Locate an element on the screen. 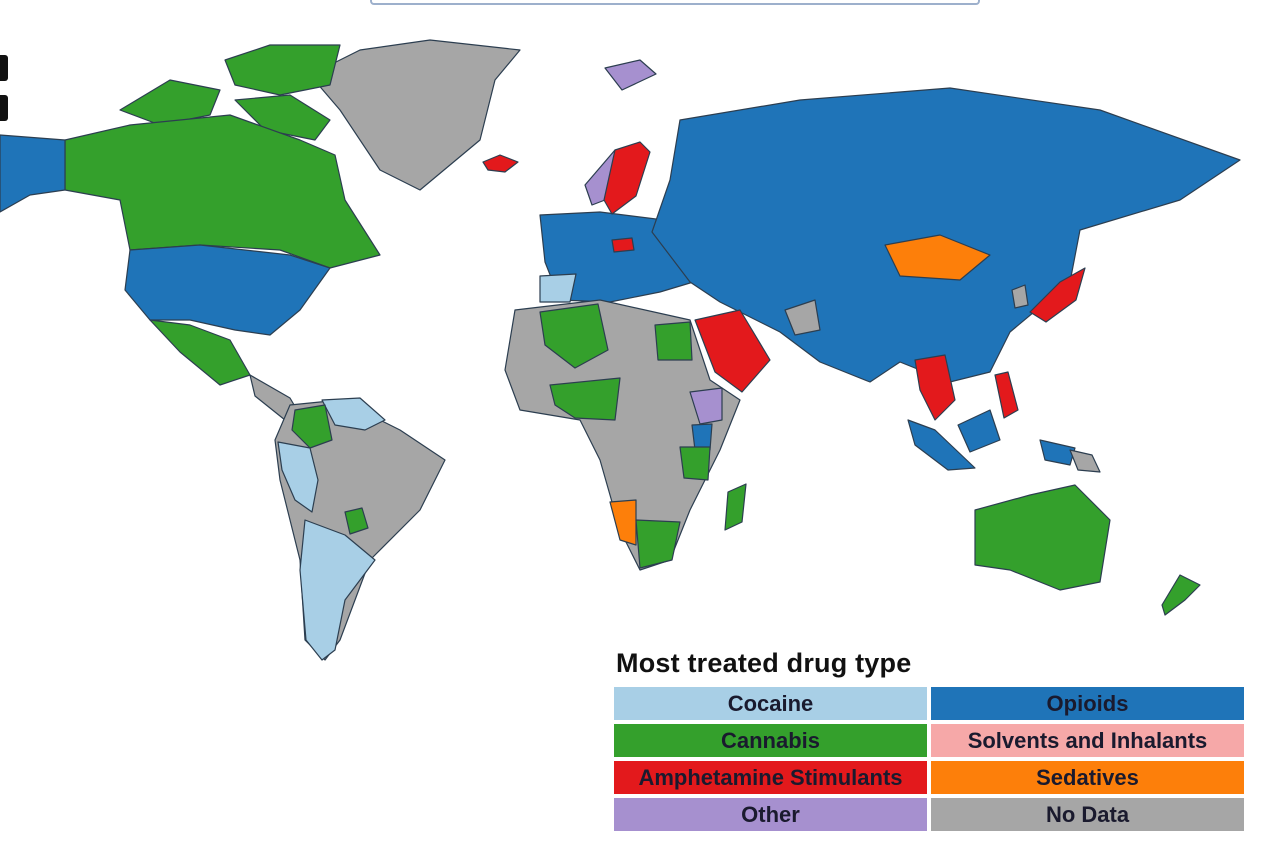  tanzania is located at coordinates (695, 463).